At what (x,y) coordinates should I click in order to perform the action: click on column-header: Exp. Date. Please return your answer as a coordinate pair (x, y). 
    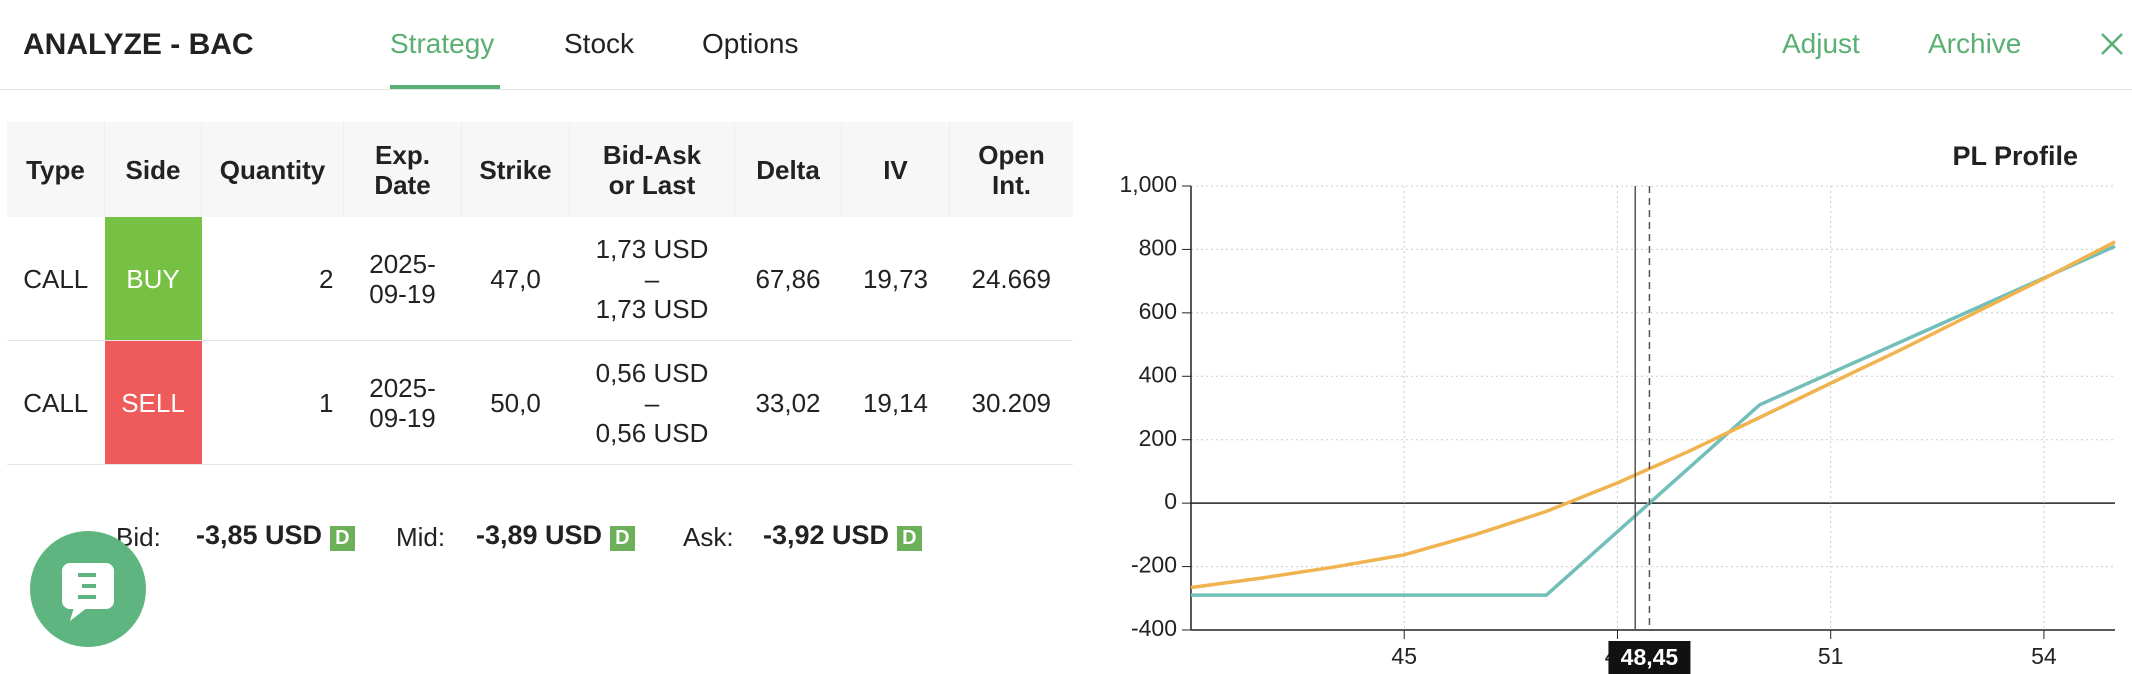
    Looking at the image, I should click on (402, 169).